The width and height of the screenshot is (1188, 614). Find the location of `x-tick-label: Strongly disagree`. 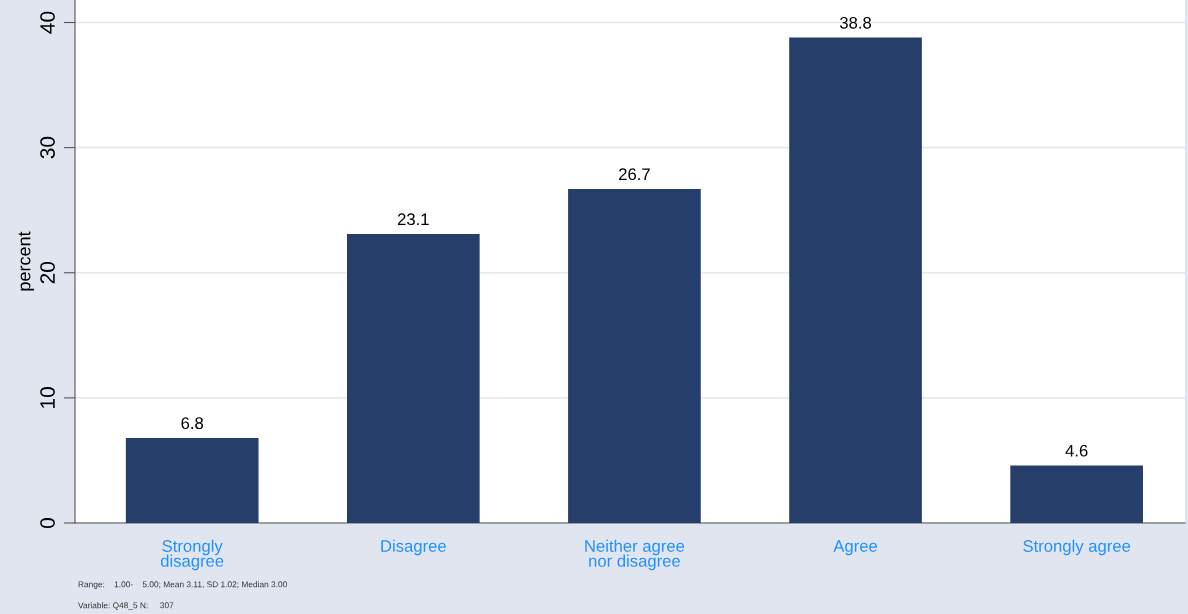

x-tick-label: Strongly disagree is located at coordinates (192, 555).